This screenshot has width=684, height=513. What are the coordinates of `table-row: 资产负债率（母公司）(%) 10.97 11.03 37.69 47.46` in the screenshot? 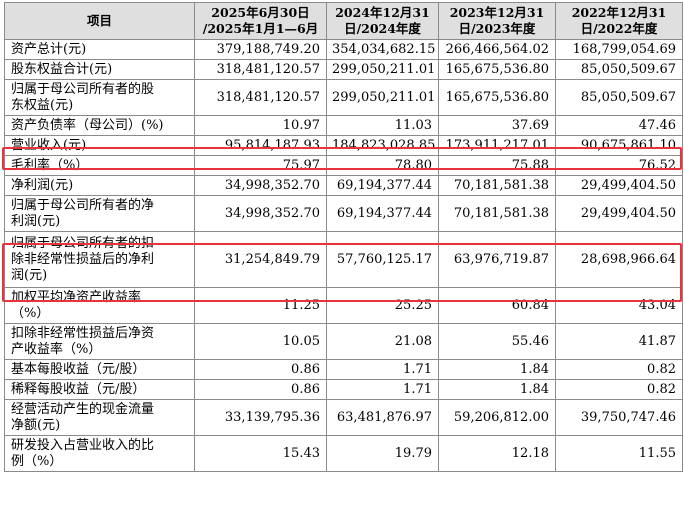 It's located at (343, 125).